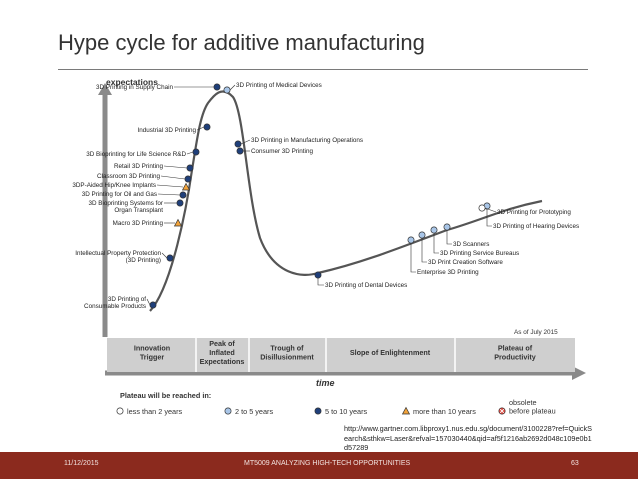  What do you see at coordinates (279, 85) in the screenshot?
I see `tech-label: 3D Printing of Medical Devices` at bounding box center [279, 85].